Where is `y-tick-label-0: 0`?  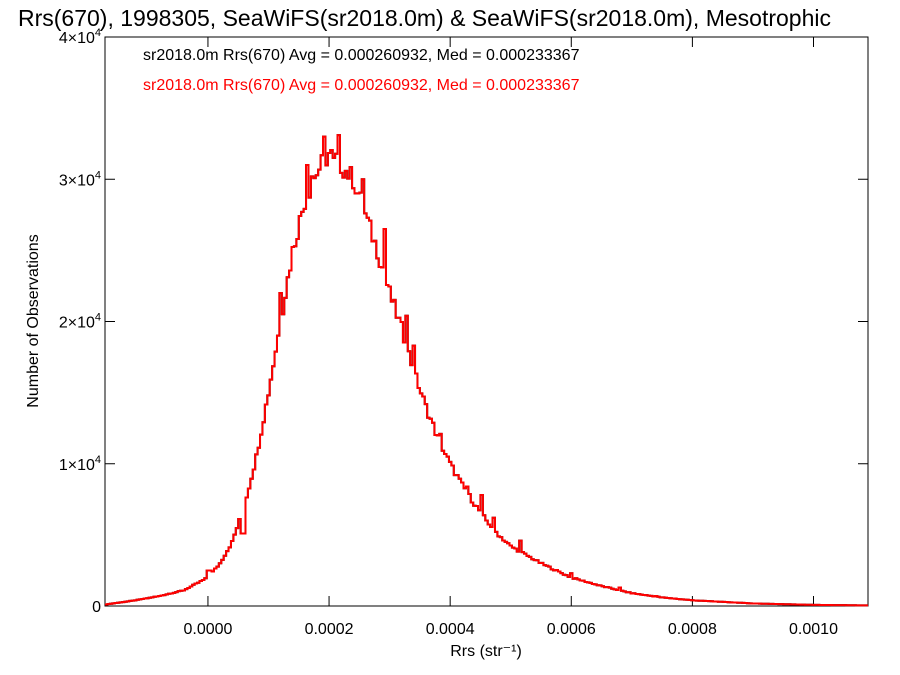 y-tick-label-0: 0 is located at coordinates (96, 607).